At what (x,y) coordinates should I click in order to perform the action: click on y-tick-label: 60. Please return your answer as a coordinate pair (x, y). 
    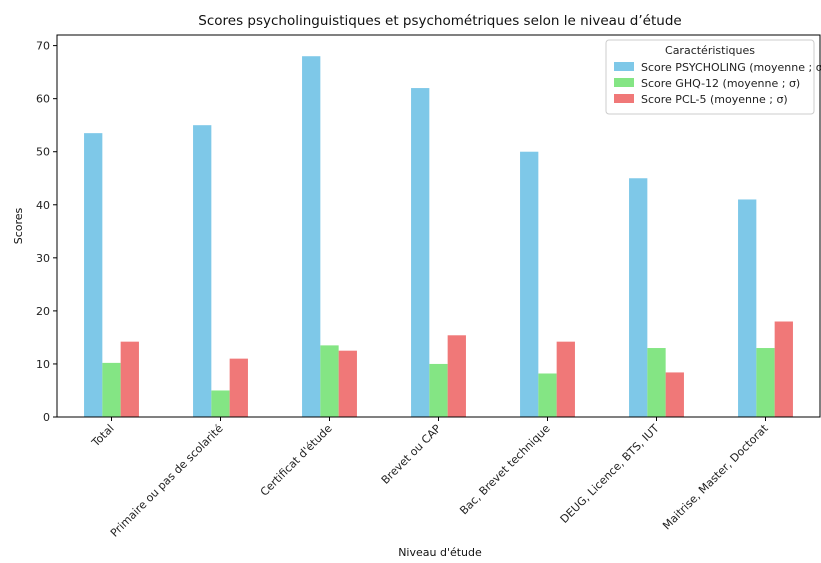
    Looking at the image, I should click on (43, 99).